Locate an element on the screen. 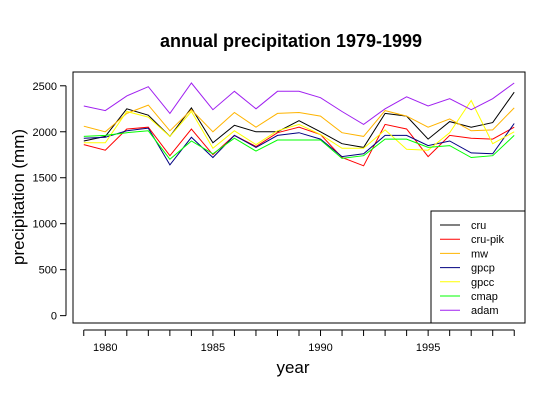 The image size is (550, 412). y-tick-label: 2000 is located at coordinates (45, 133).